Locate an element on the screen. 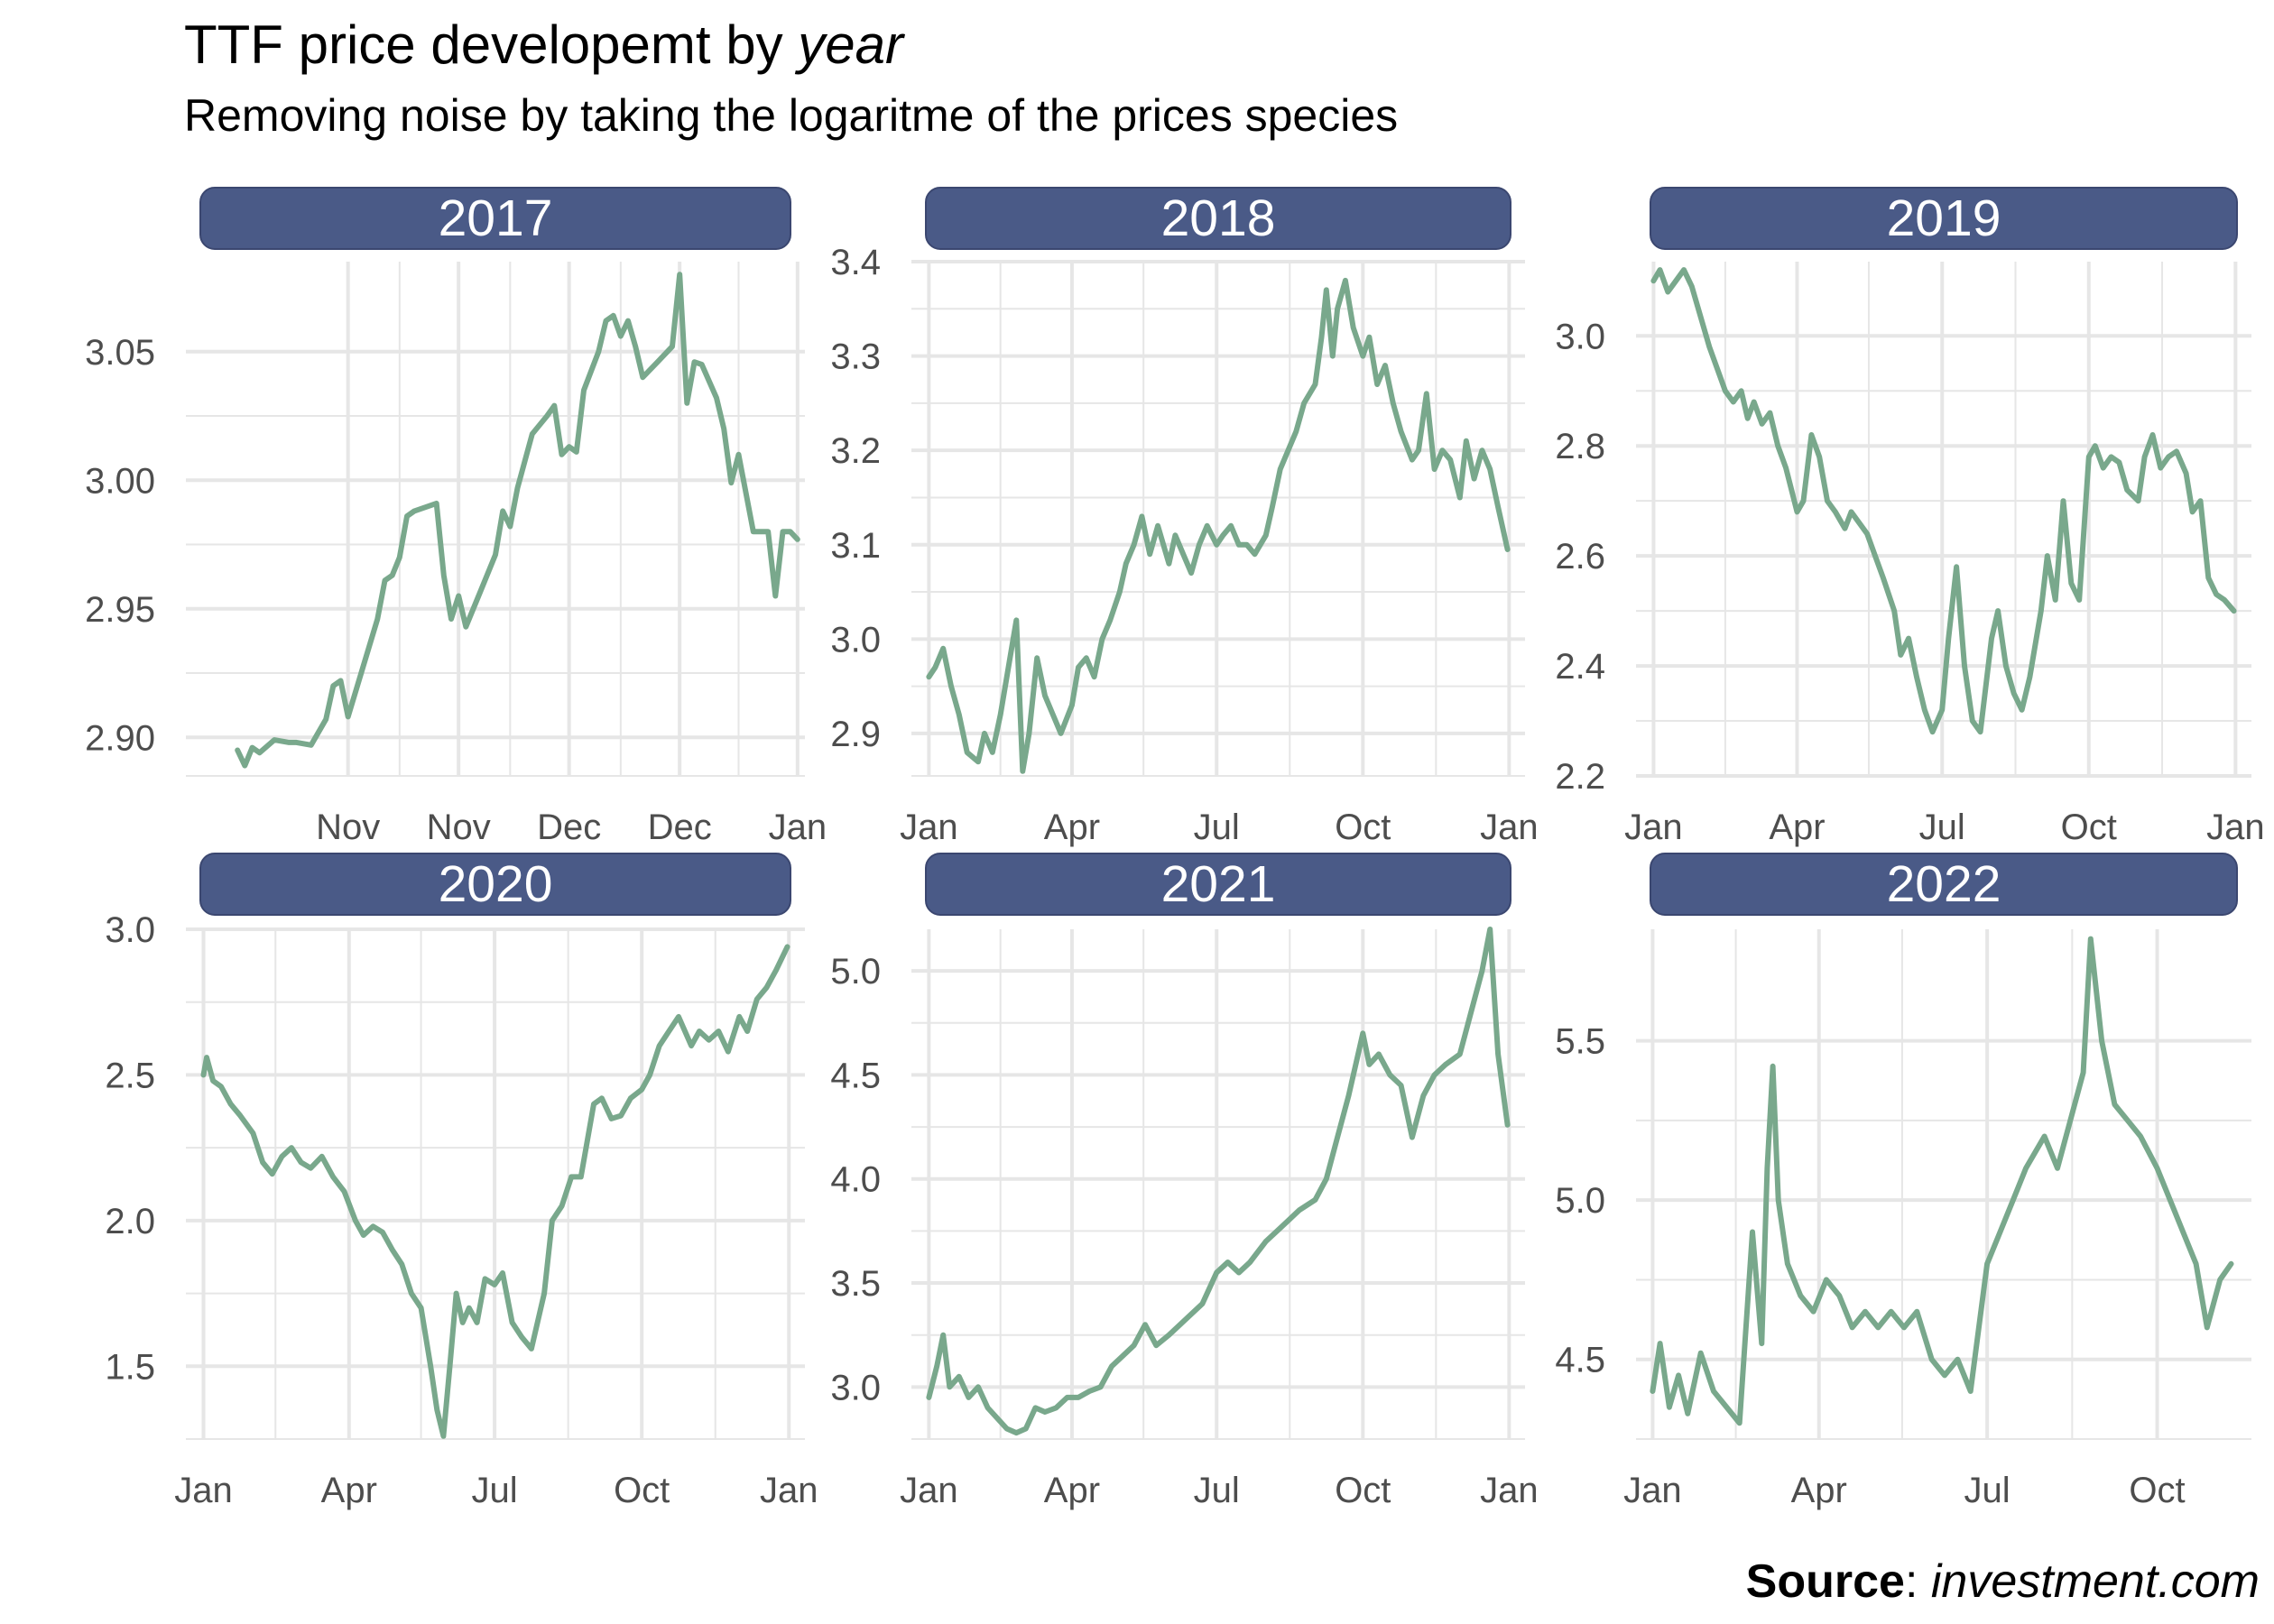  facet-strip: 2021 is located at coordinates (1218, 885).